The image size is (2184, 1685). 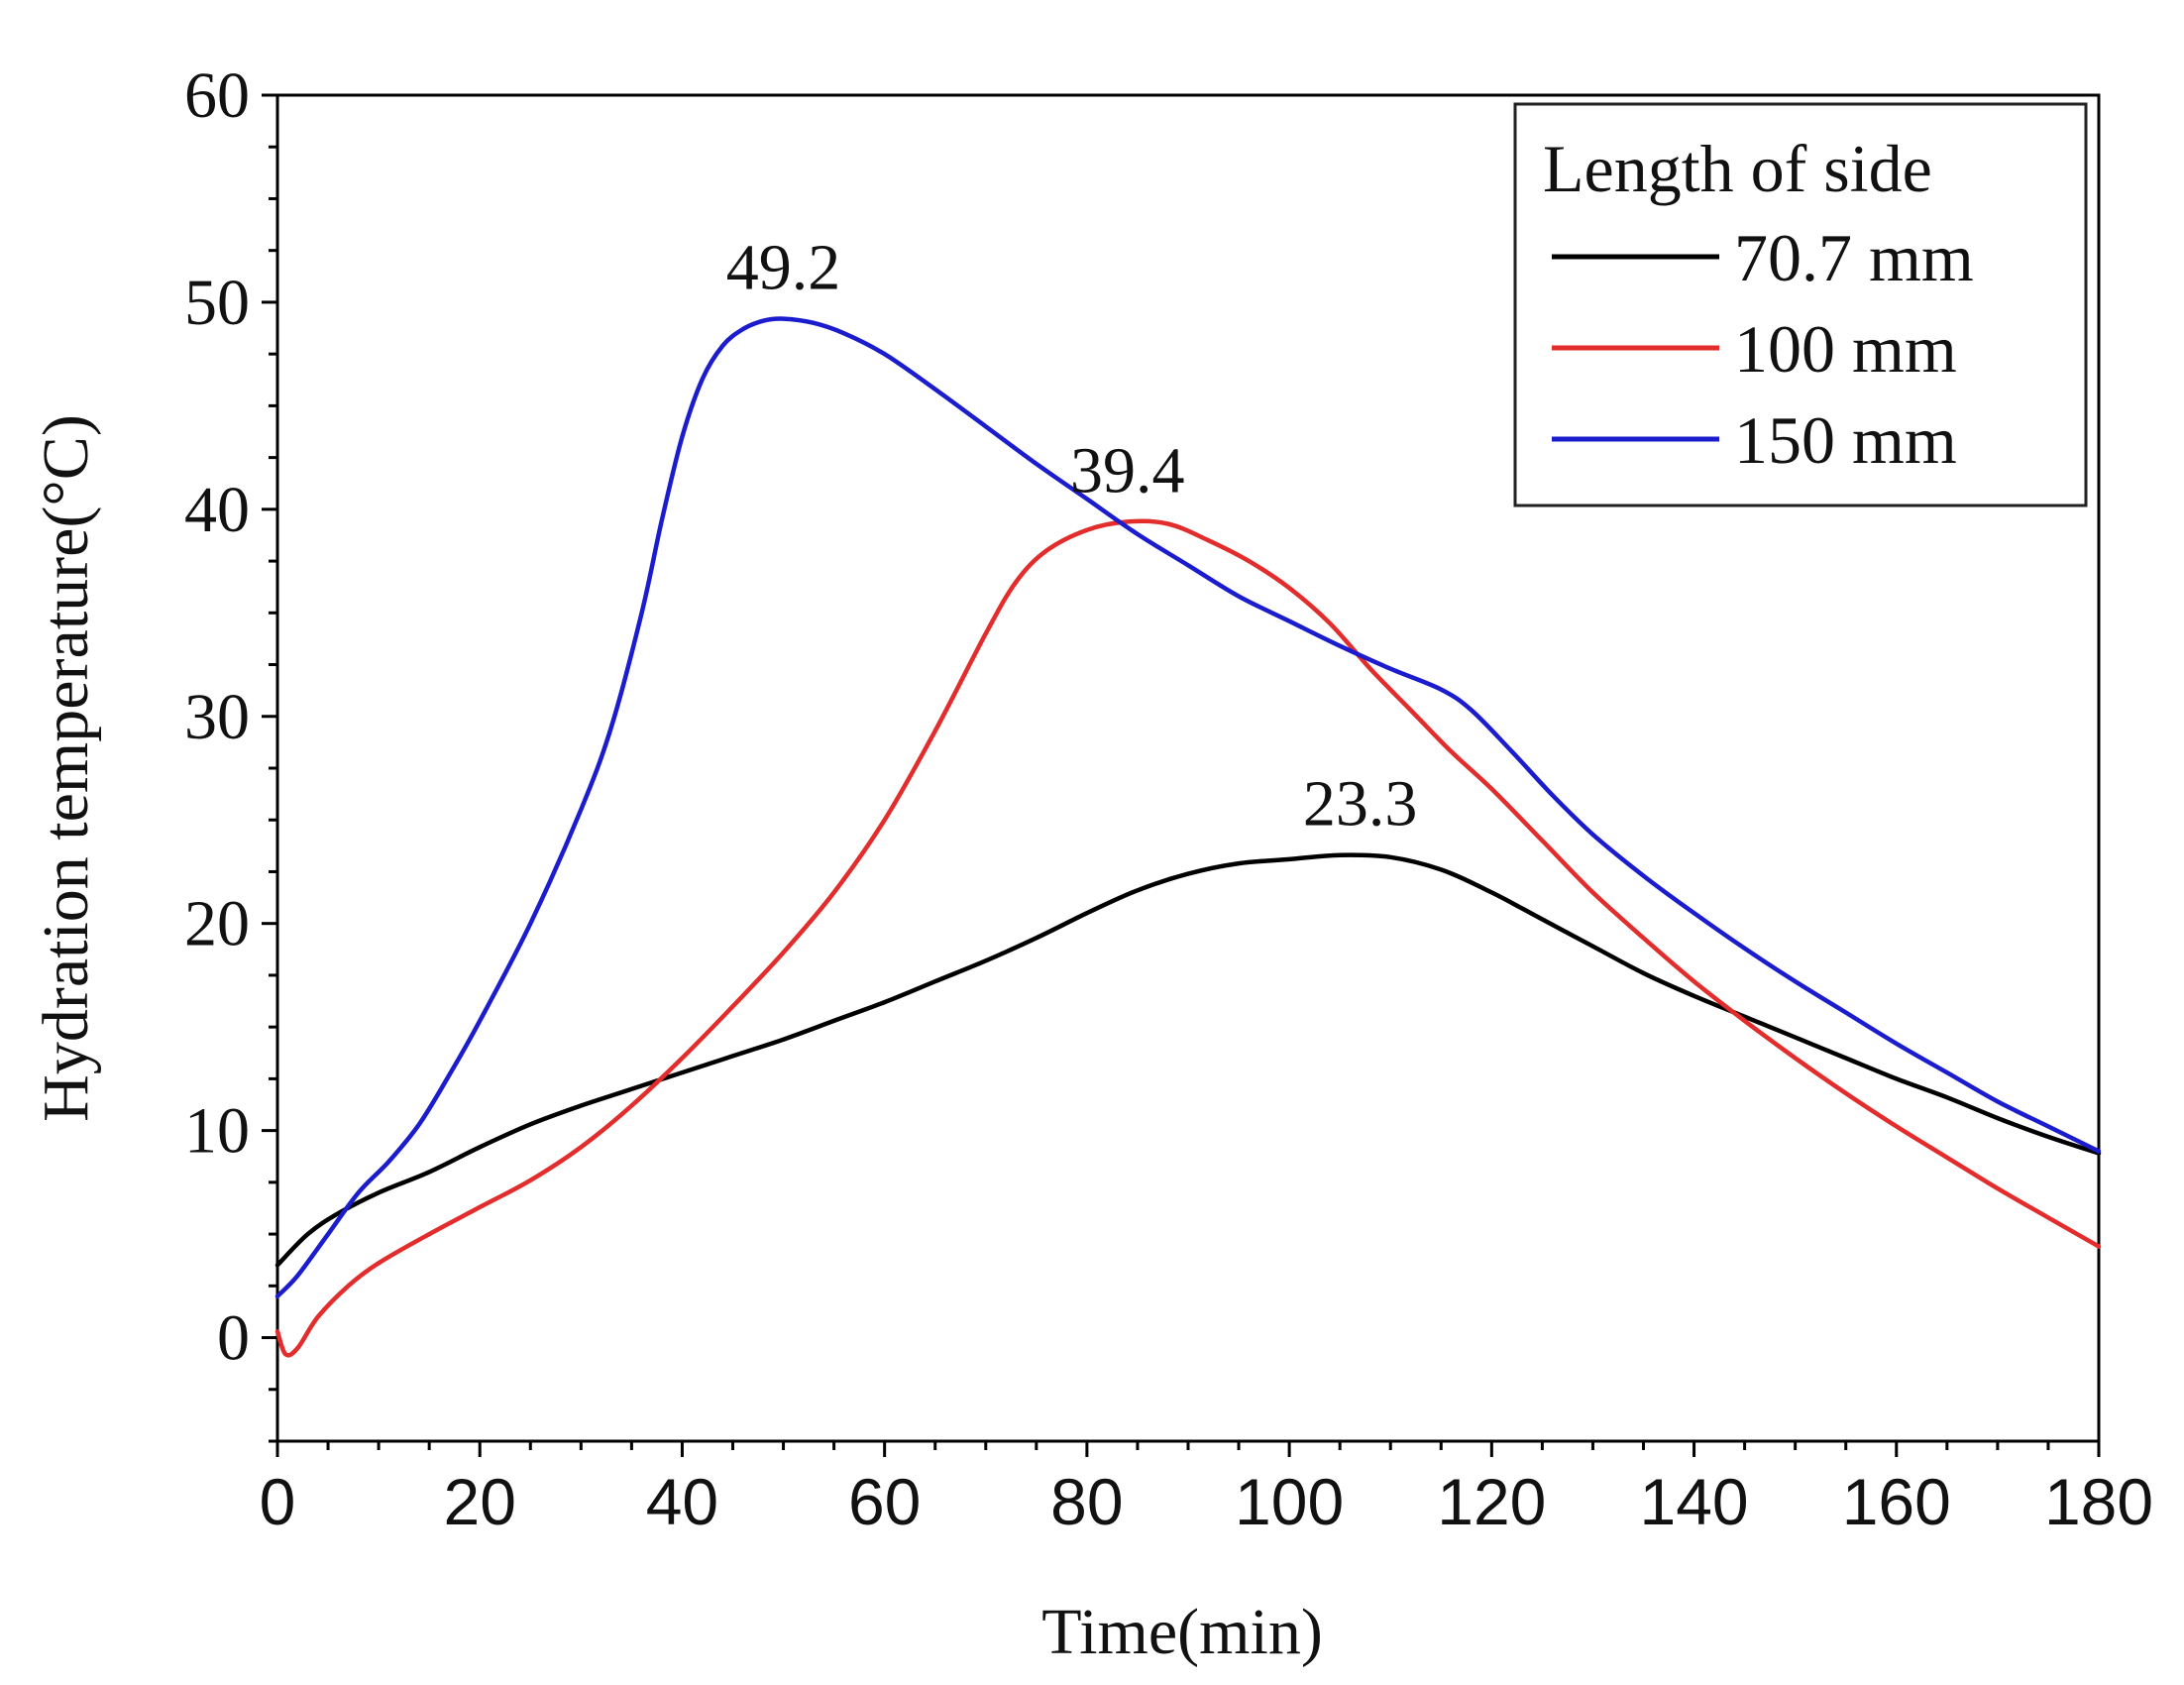 What do you see at coordinates (1737, 168) in the screenshot?
I see `legend-title: Length of side` at bounding box center [1737, 168].